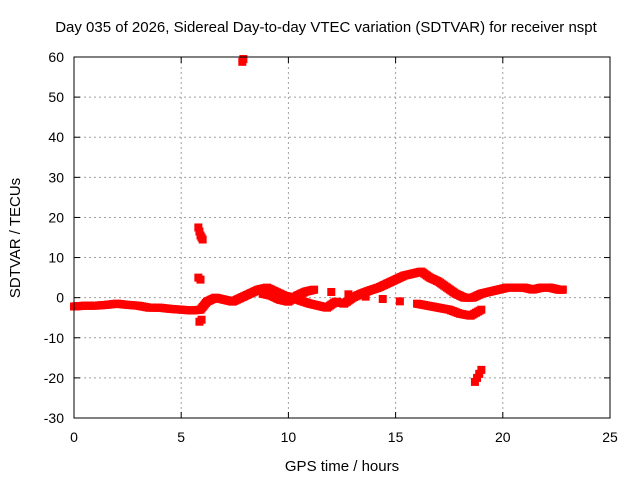  I want to click on x-tick-label: 0, so click(74, 437).